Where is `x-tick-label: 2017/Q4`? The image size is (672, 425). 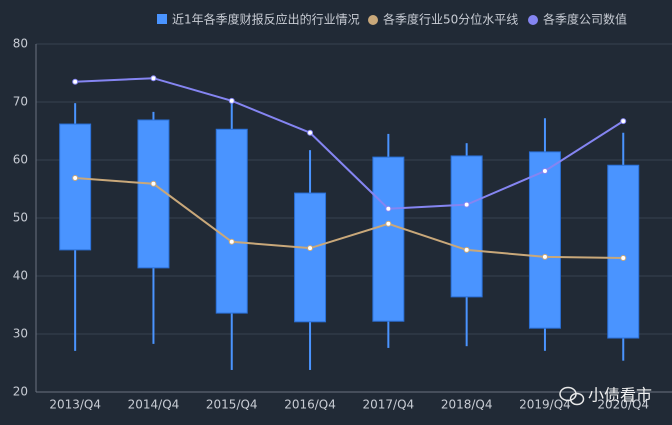
x-tick-label: 2017/Q4 is located at coordinates (389, 405).